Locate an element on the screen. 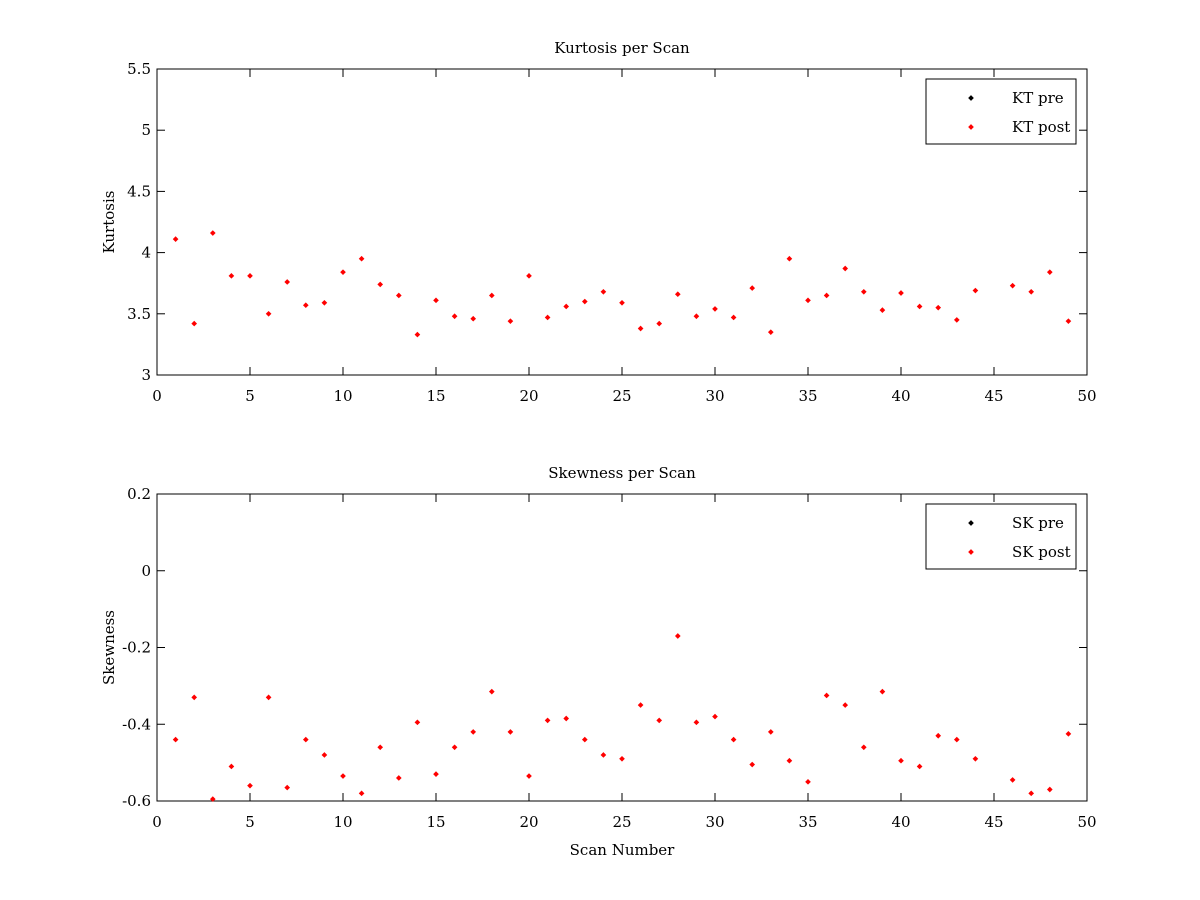  skewness-legend: SK pre SK post is located at coordinates (1001, 536).